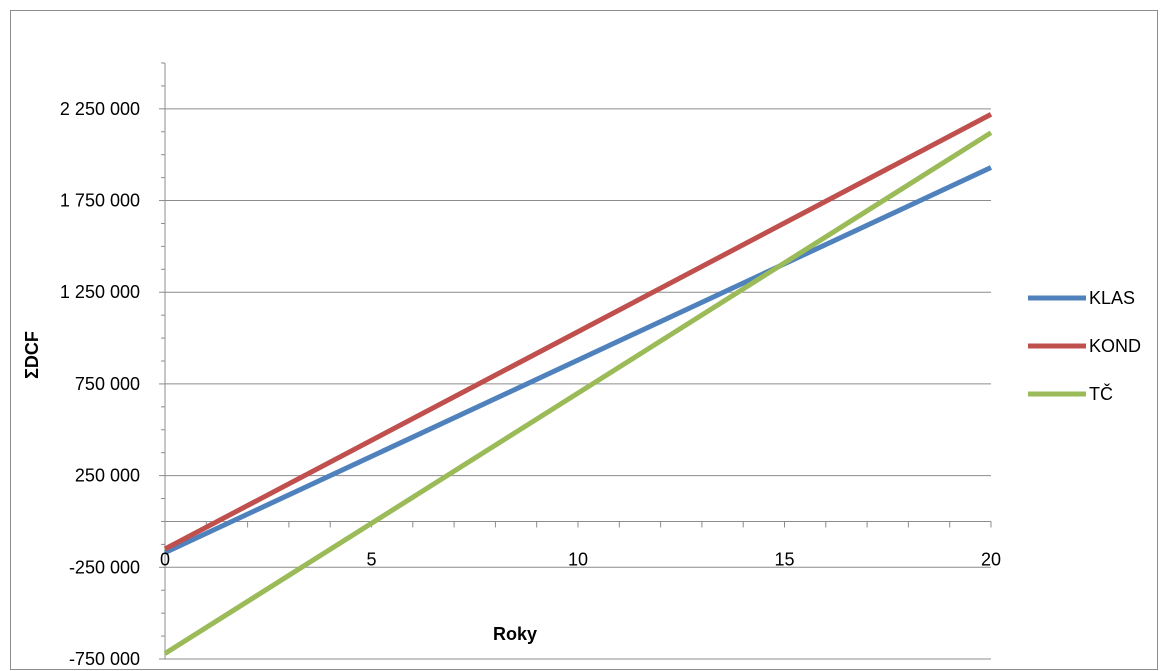  Describe the element at coordinates (515, 634) in the screenshot. I see `x-axis-title: Roky` at that location.